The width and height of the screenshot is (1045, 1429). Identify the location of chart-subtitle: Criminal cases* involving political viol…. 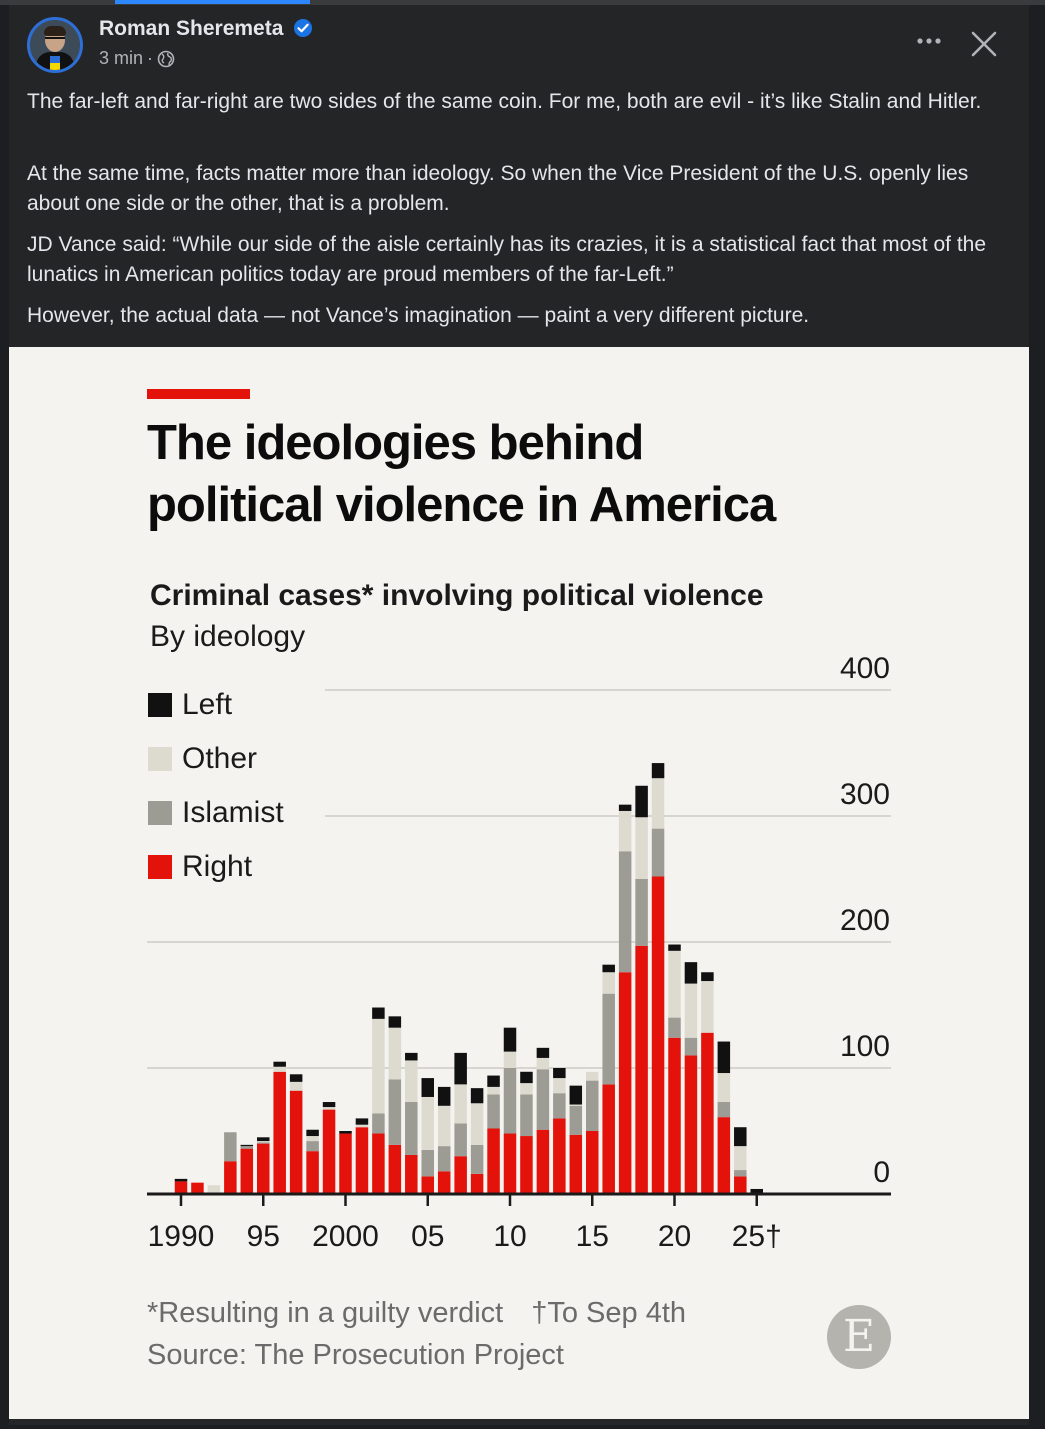
(457, 595).